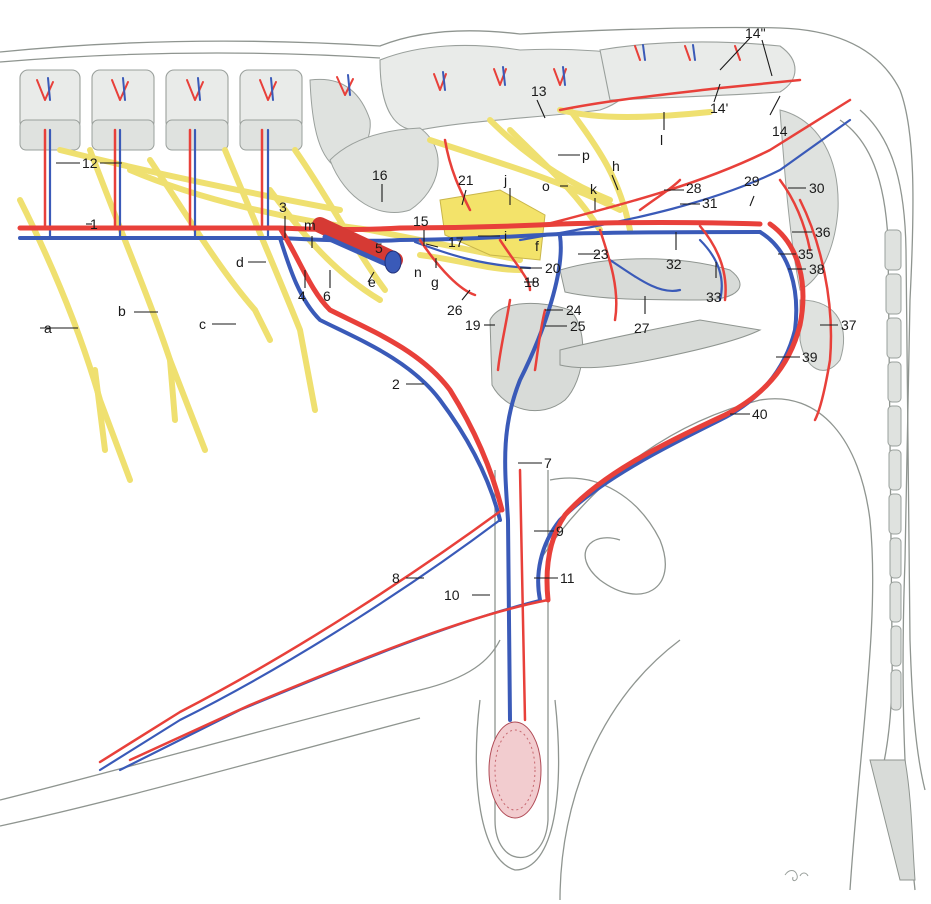  What do you see at coordinates (574, 310) in the screenshot?
I see `label-24: 24` at bounding box center [574, 310].